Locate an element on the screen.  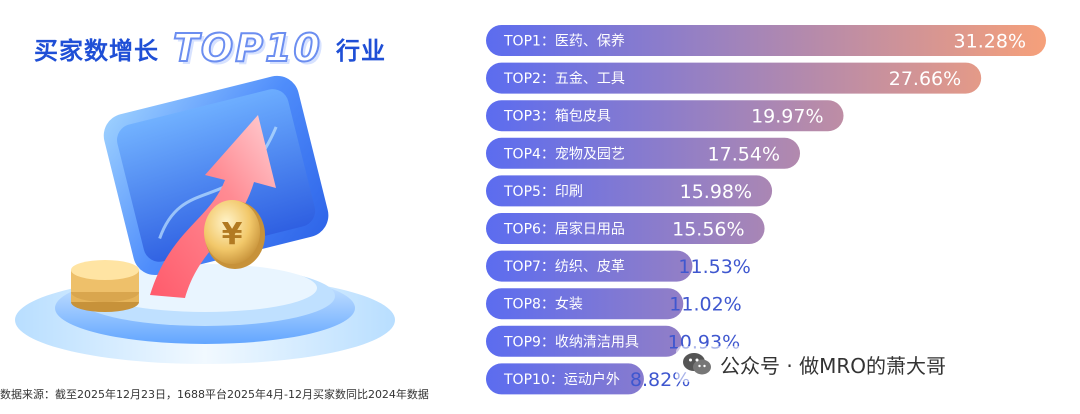
bar-category-label-6: TOP6：居家日用品 is located at coordinates (564, 229).